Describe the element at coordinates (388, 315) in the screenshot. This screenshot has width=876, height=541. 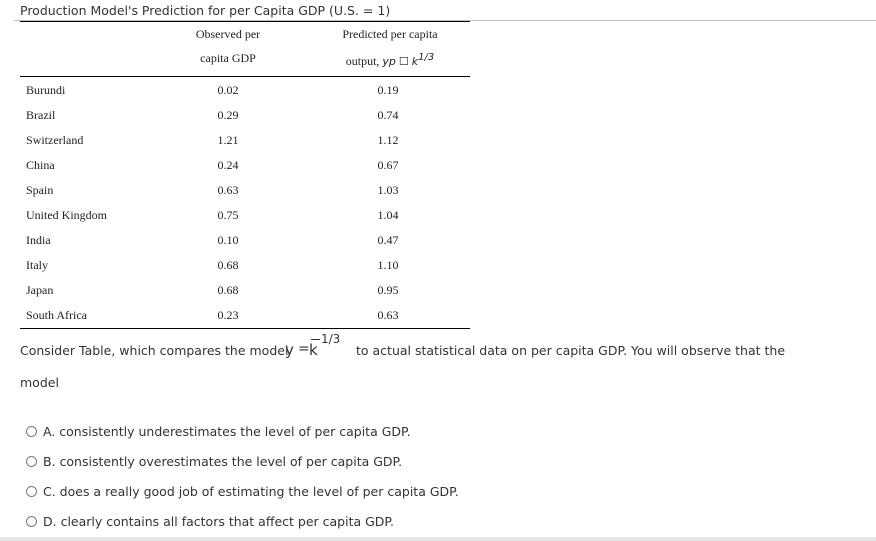
I see `predicted-cell: 0.63` at that location.